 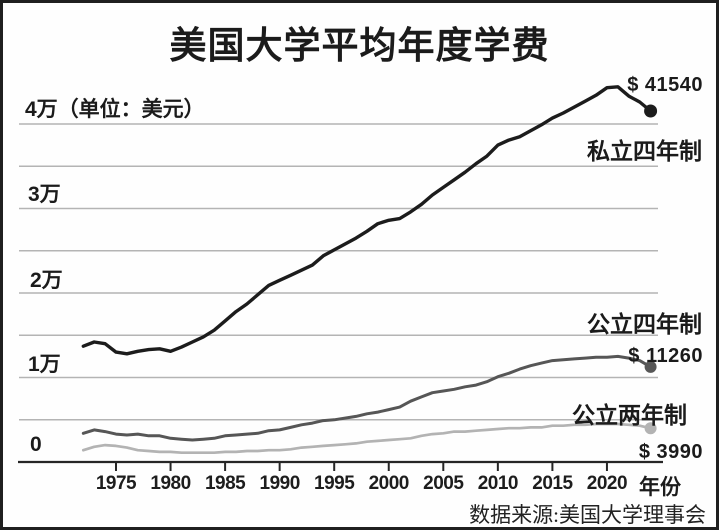 I want to click on x-tick-label: 1985, so click(x=225, y=483).